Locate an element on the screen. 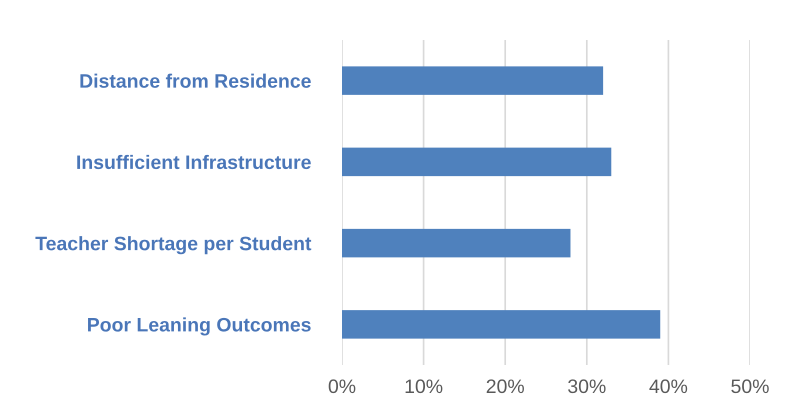 This screenshot has width=787, height=401. y-tick-label: Poor Leaning Outcomes is located at coordinates (199, 326).